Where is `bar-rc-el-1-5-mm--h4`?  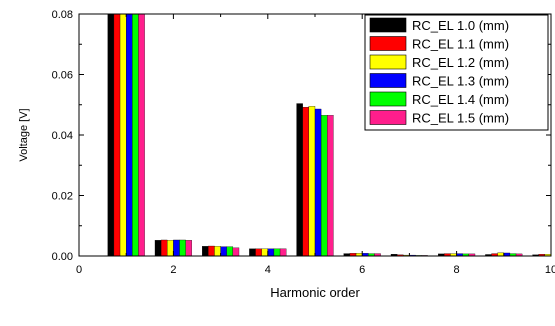 bar-rc-el-1-5-mm--h4 is located at coordinates (283, 252).